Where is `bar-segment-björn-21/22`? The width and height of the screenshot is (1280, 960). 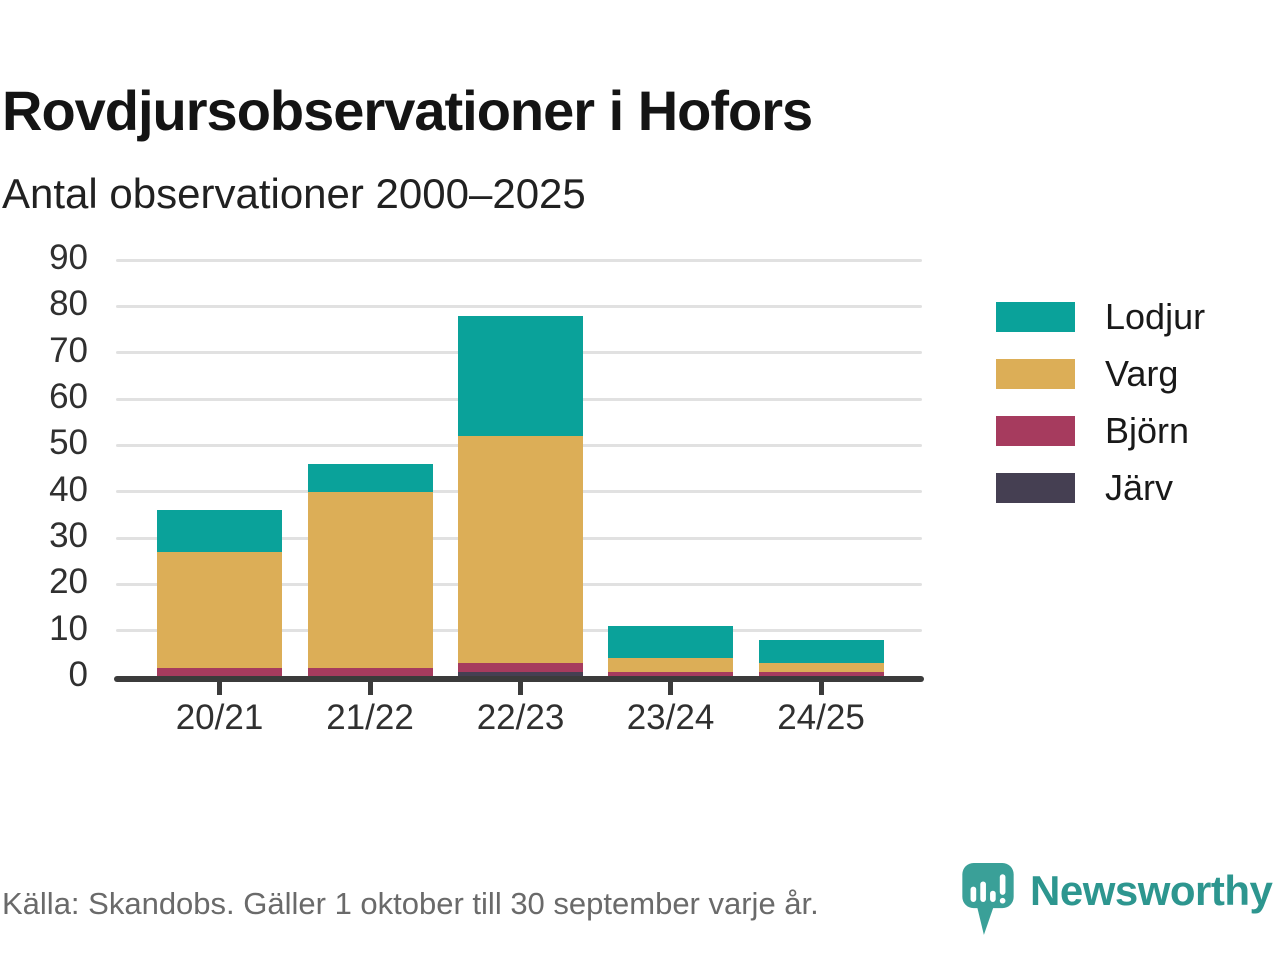
bar-segment-björn-21/22 is located at coordinates (370, 672).